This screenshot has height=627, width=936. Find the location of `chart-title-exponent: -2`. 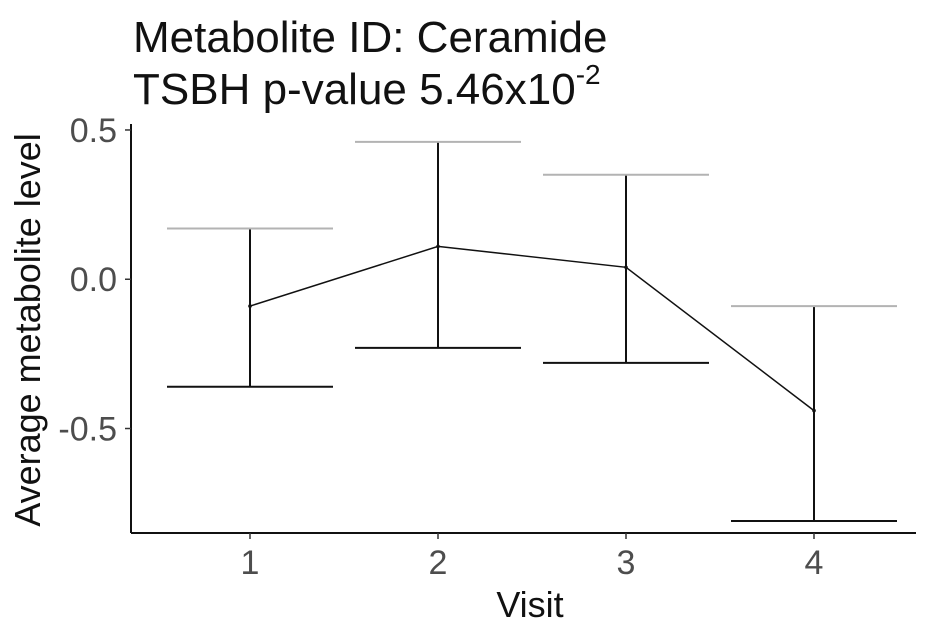

chart-title-exponent: -2 is located at coordinates (588, 74).